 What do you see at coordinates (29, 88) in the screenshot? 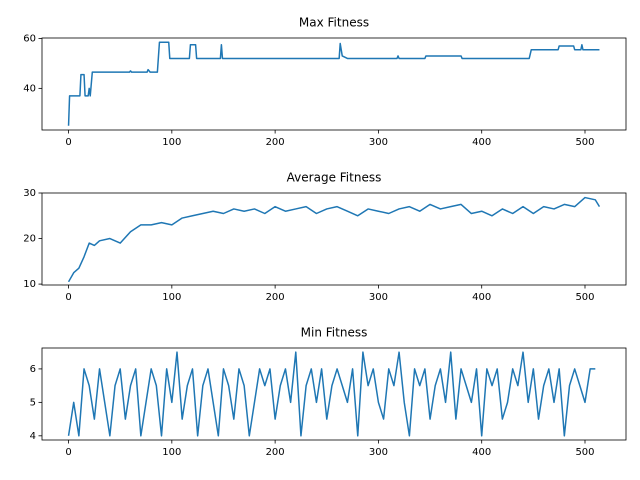
I see `y-tick-label: 40` at bounding box center [29, 88].